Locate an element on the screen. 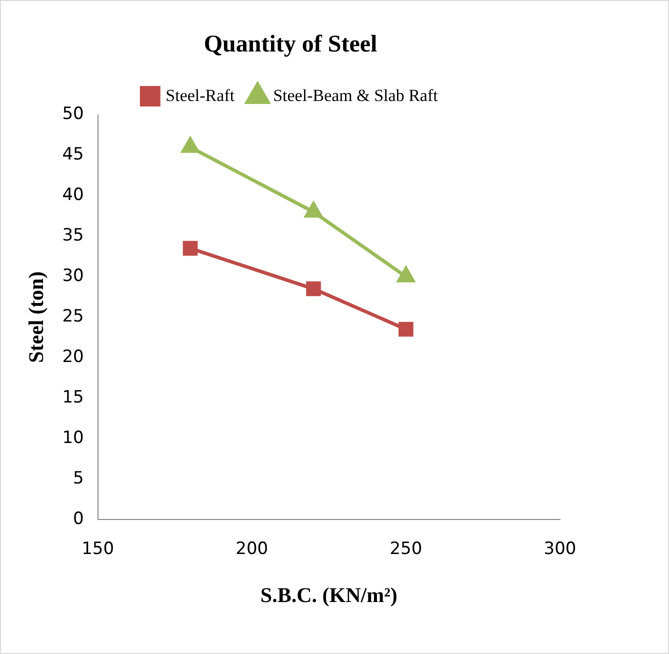  y-axis-title: Steel (ton) is located at coordinates (36, 317).